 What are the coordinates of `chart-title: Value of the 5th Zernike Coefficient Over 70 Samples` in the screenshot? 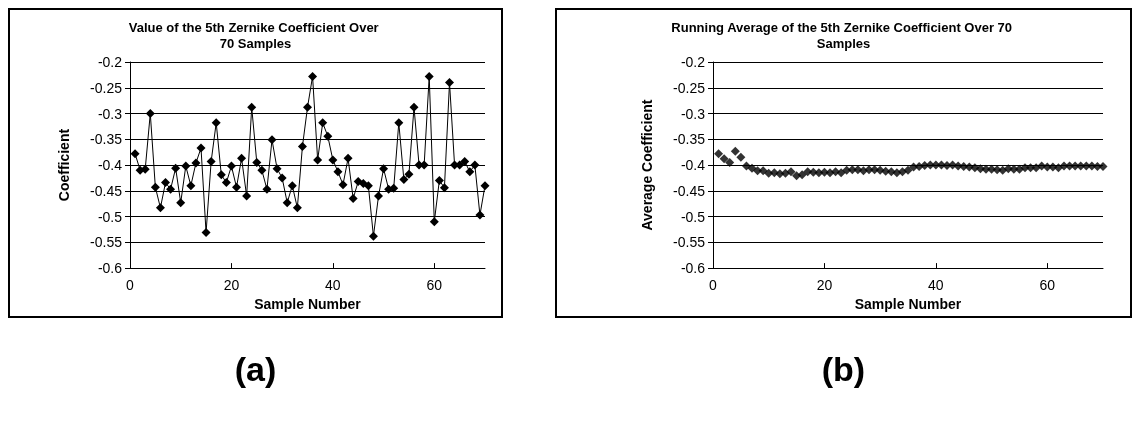 It's located at (255, 35).